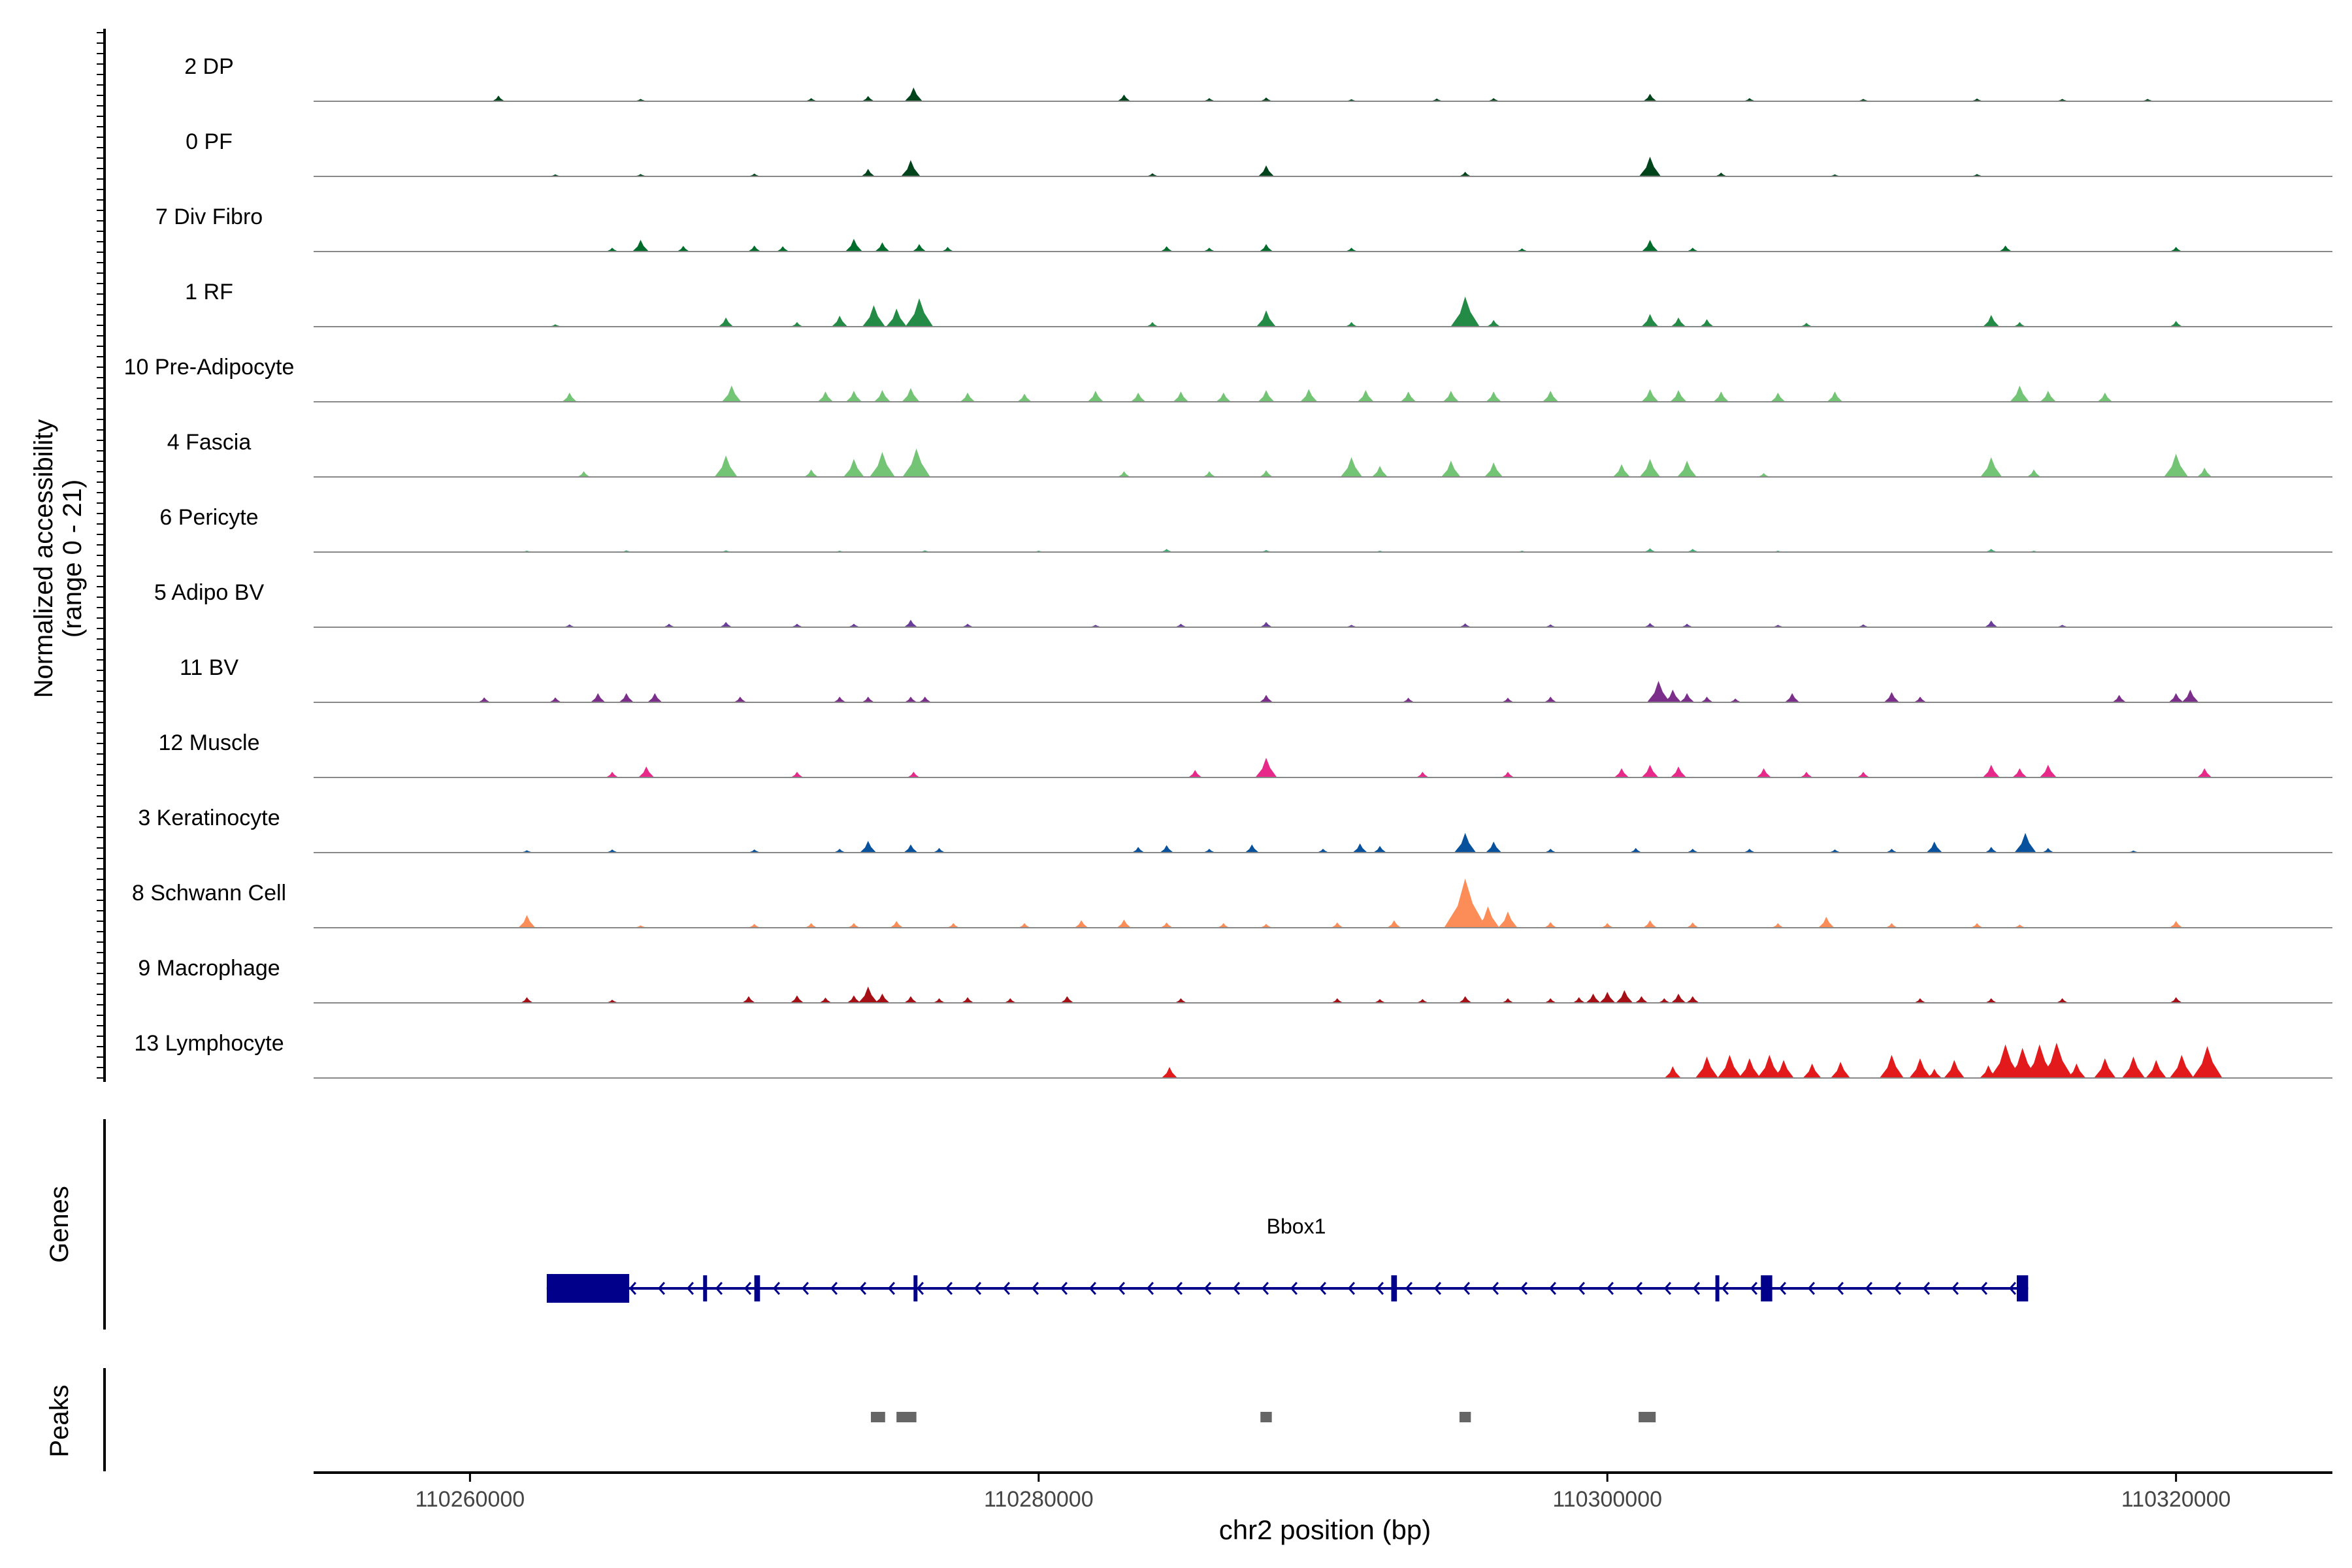  I want to click on x-axis-label: chr2 position (bp), so click(1325, 1529).